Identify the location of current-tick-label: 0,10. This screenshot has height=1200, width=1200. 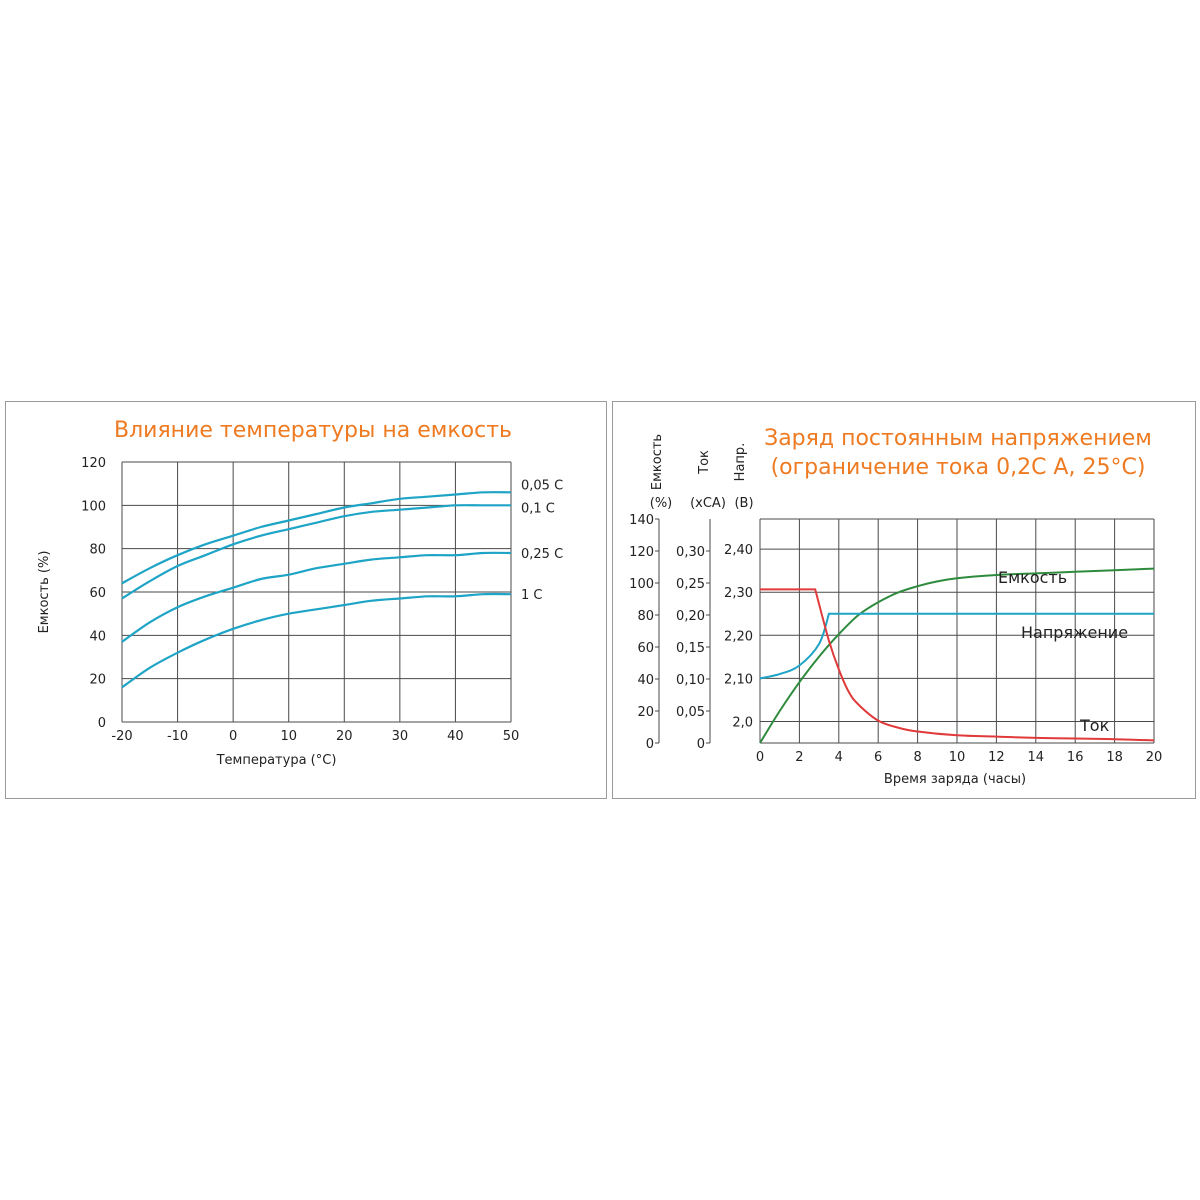
(690, 680).